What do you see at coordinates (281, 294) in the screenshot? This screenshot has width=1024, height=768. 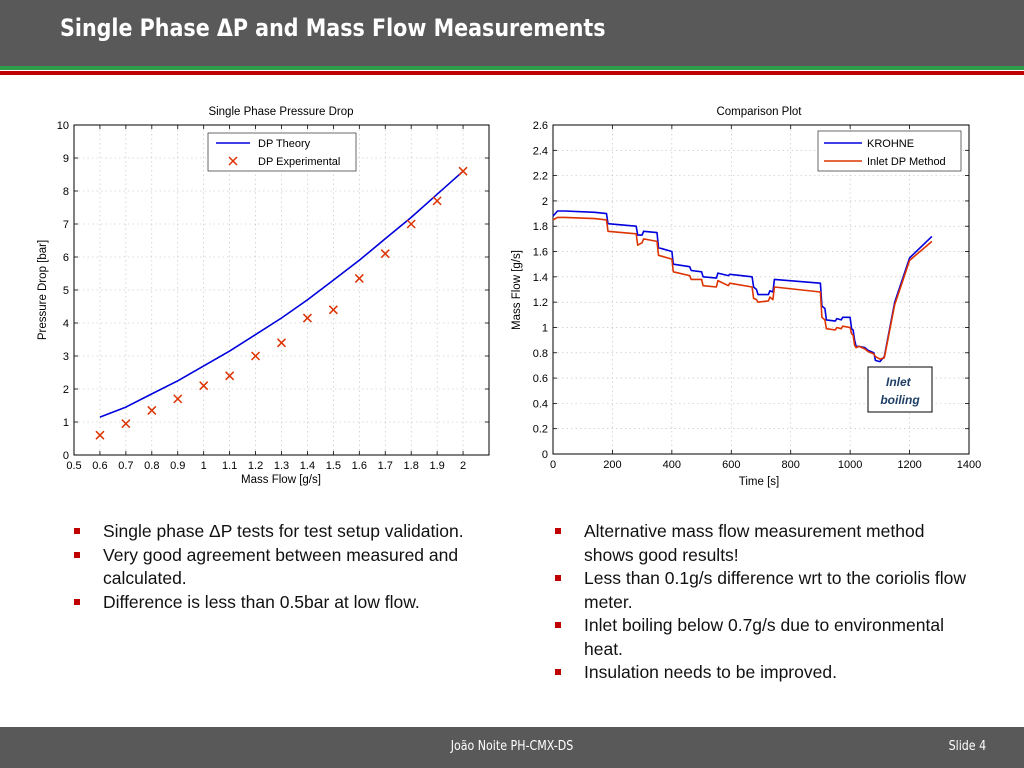 I see `line-dp-theory` at bounding box center [281, 294].